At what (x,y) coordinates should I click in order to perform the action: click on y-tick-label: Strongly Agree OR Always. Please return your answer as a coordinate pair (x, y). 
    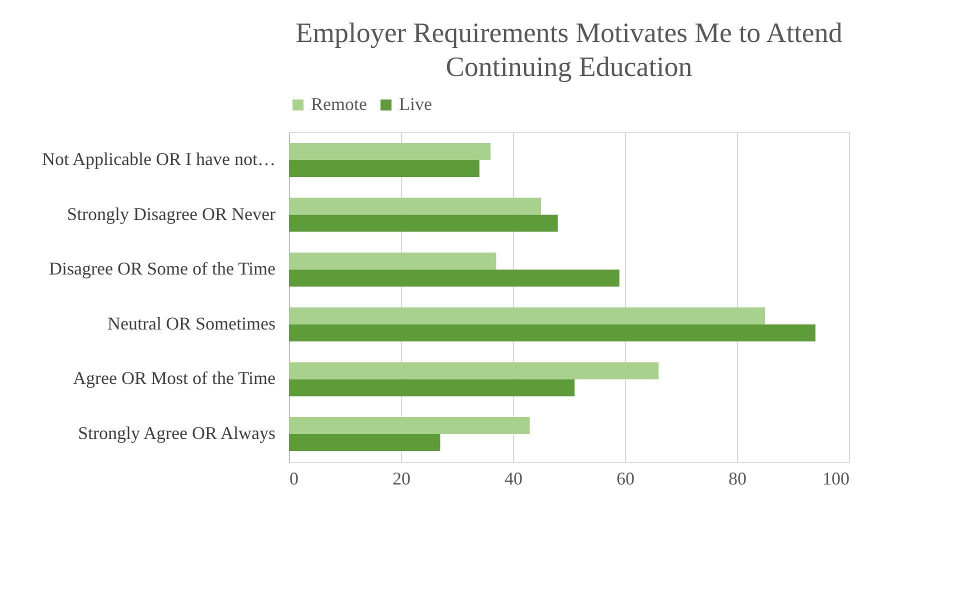
    Looking at the image, I should click on (177, 433).